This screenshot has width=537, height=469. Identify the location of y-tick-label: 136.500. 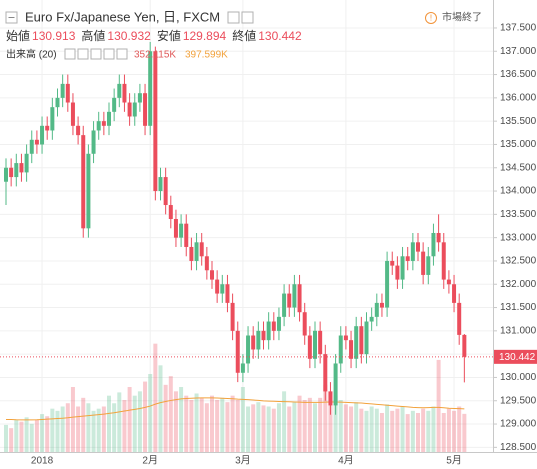
(518, 74).